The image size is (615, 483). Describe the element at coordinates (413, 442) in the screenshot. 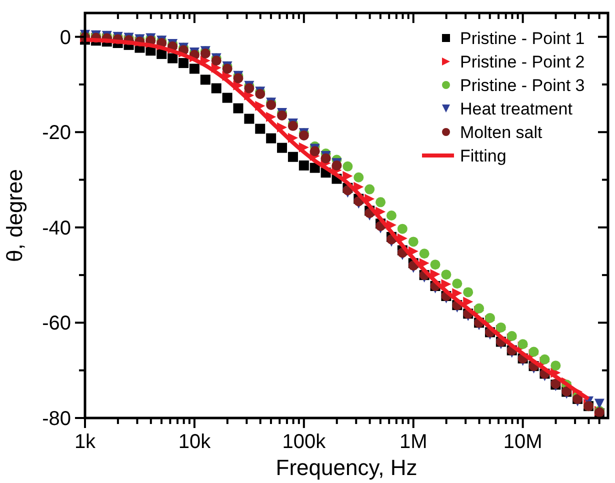

I see `x-tick-label: 1M` at that location.